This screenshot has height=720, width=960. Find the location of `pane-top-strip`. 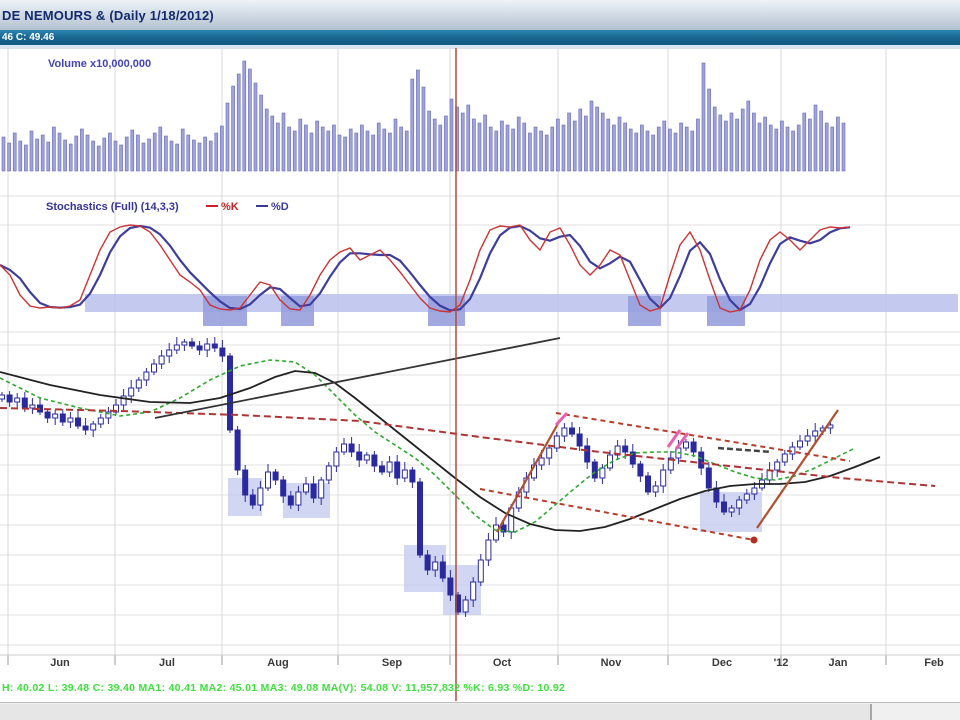

pane-top-strip is located at coordinates (480, 47).